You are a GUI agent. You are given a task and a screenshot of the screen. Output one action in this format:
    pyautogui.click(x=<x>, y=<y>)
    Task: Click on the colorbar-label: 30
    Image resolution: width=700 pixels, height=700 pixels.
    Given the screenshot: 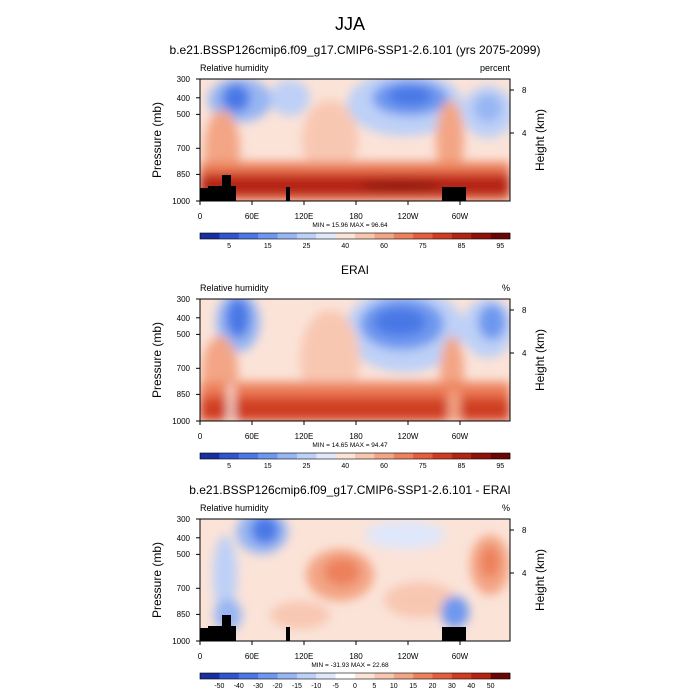 What is the action you would take?
    pyautogui.click(x=452, y=686)
    